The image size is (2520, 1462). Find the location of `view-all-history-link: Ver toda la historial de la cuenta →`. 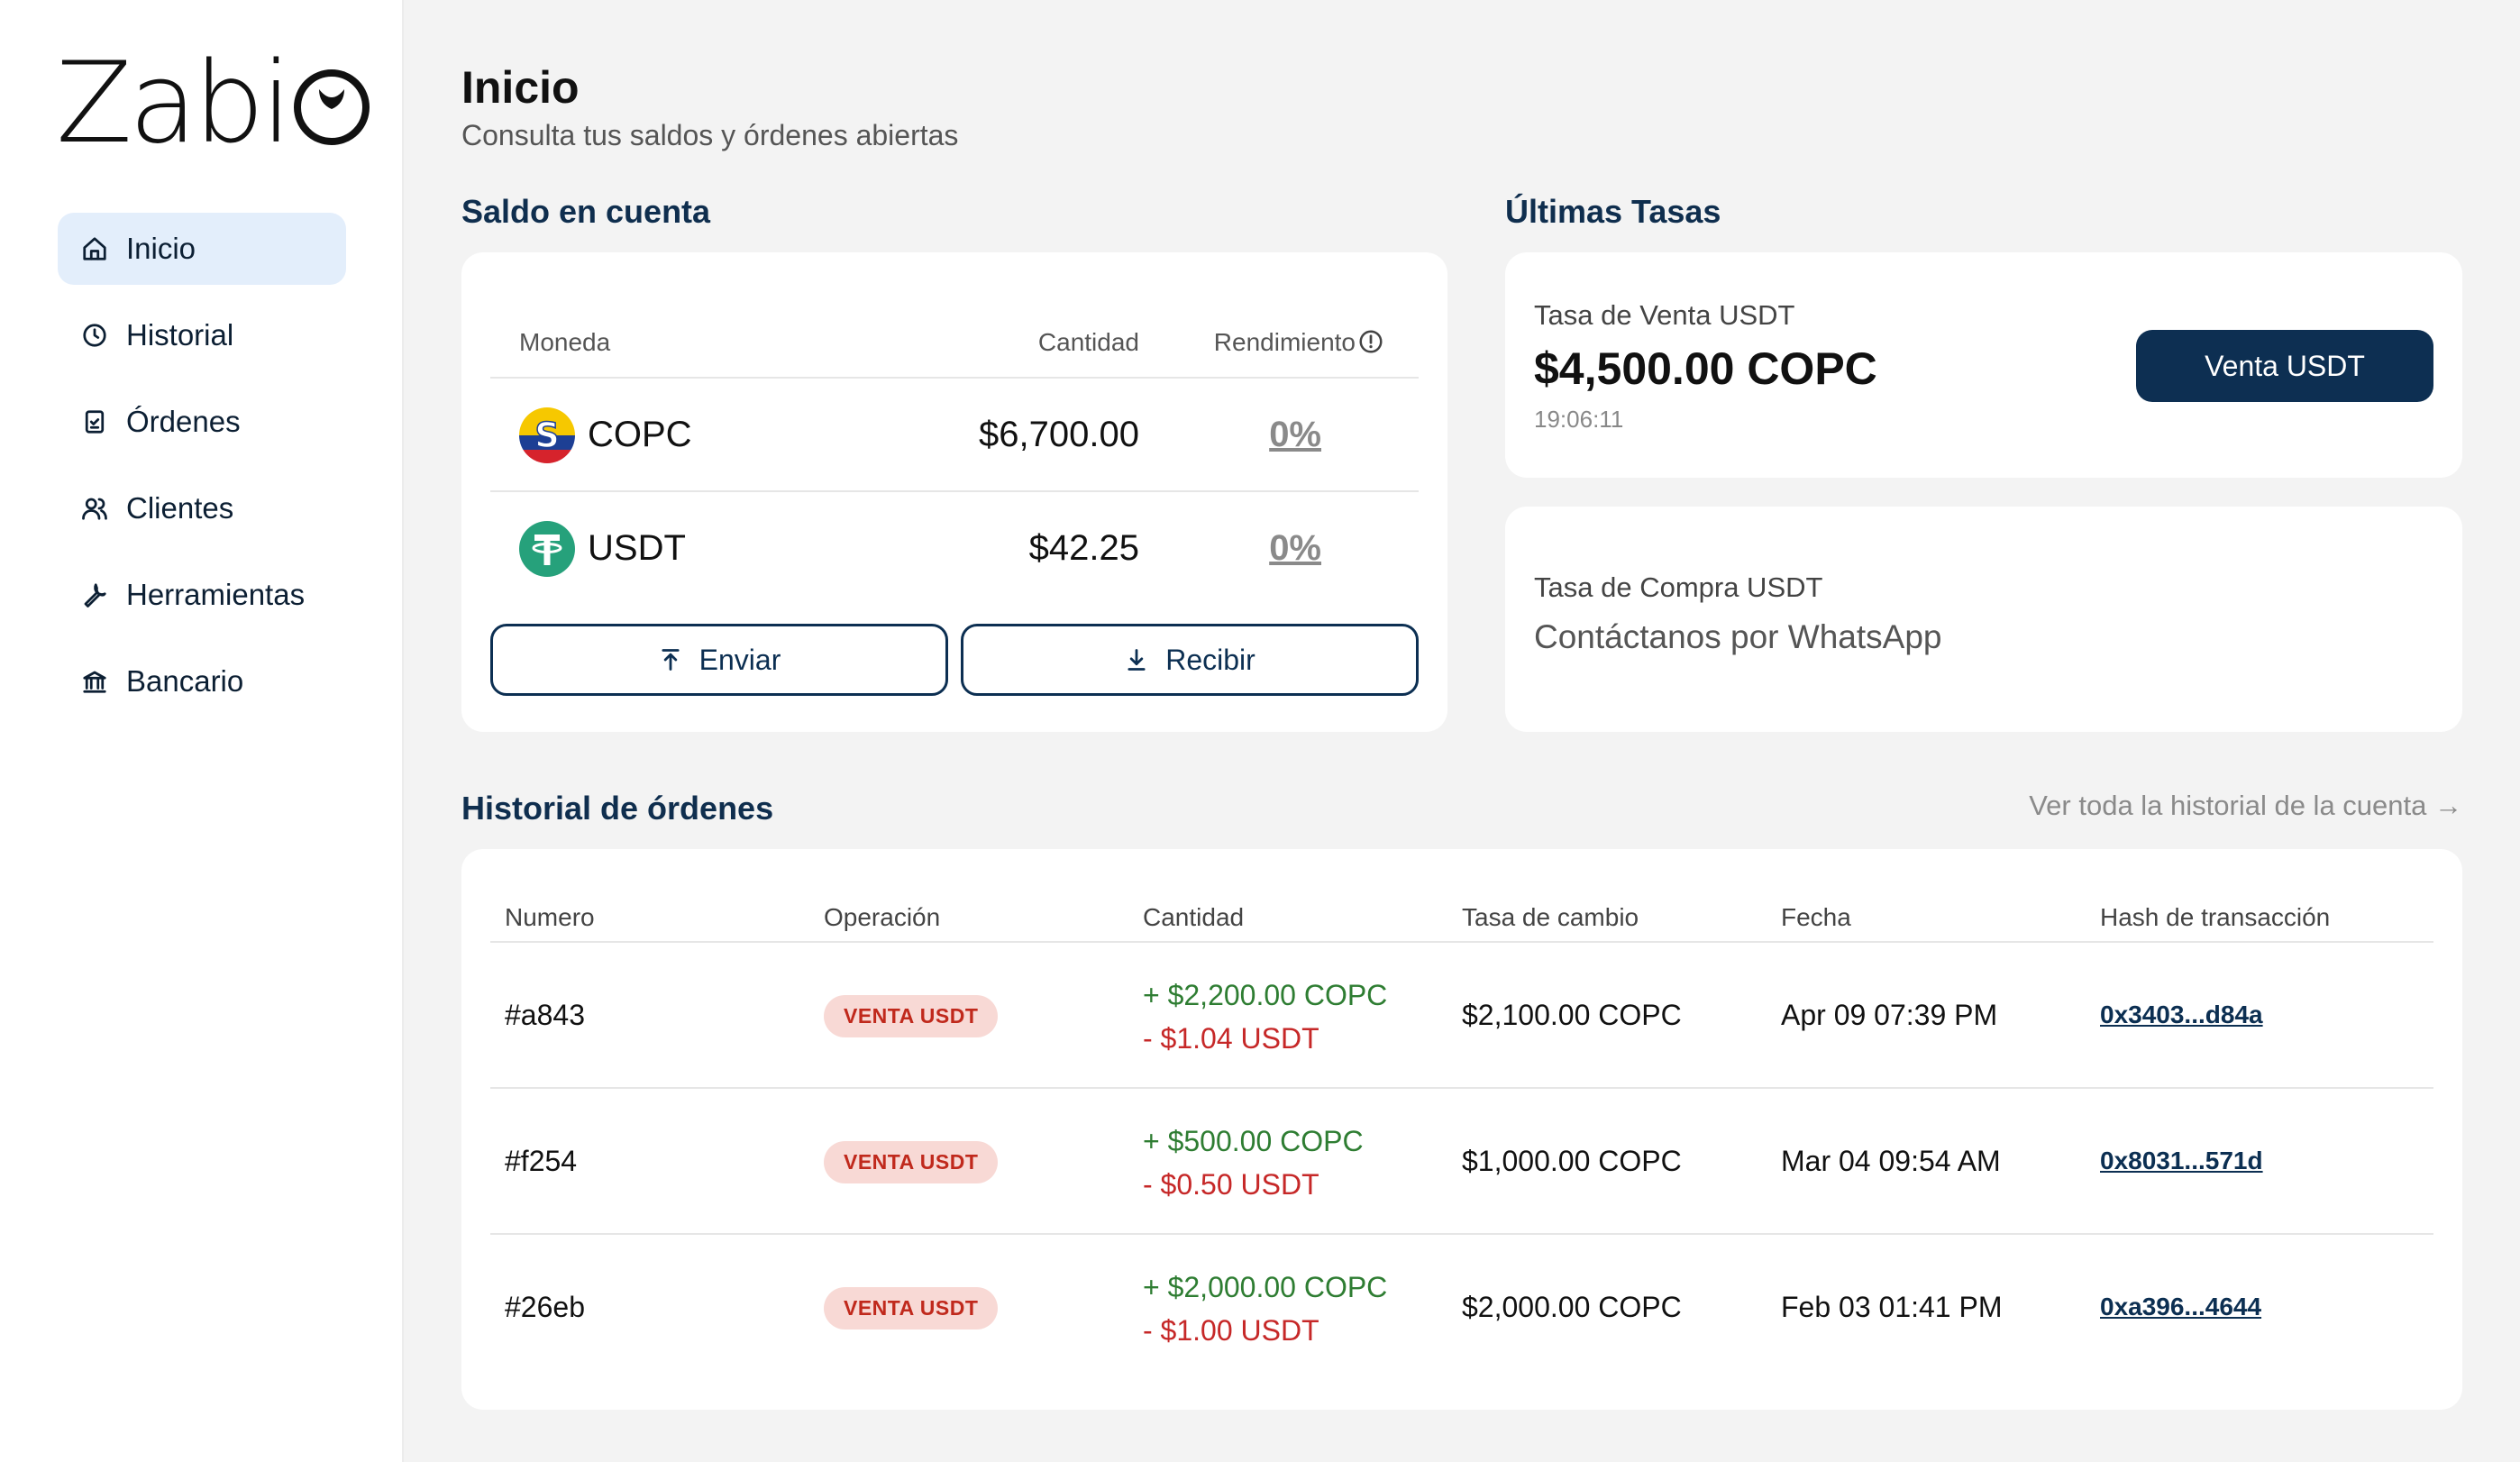

view-all-history-link: Ver toda la historial de la cuenta → is located at coordinates (2245, 805).